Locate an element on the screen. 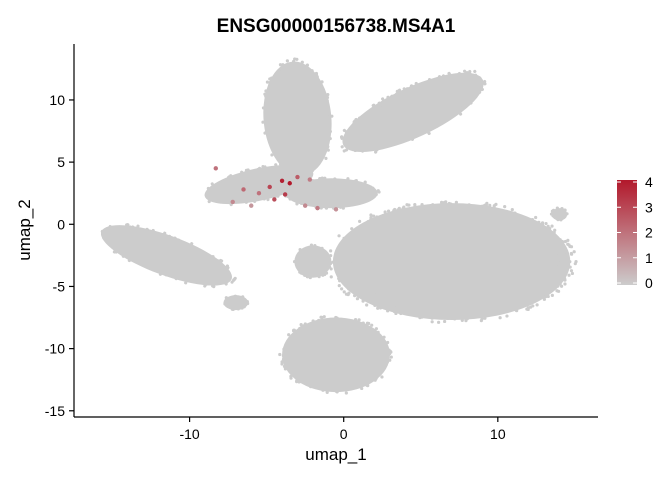 Image resolution: width=672 pixels, height=480 pixels. expressing-cell-point is located at coordinates (269, 187).